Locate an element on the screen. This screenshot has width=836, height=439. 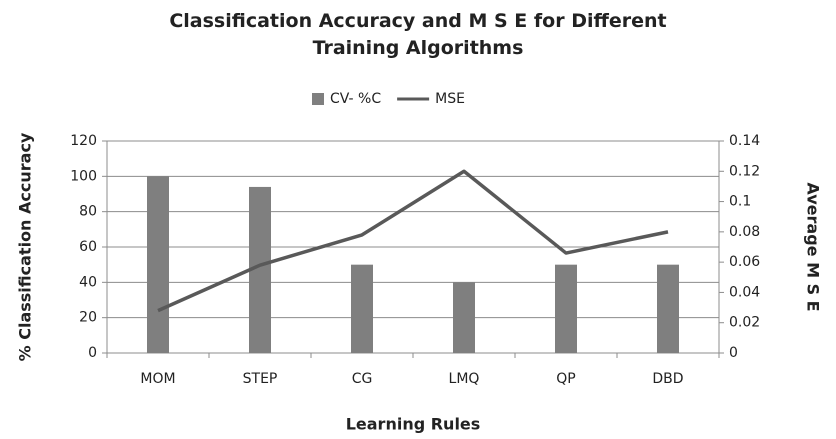
y-tick-label: 100 is located at coordinates (83, 176).